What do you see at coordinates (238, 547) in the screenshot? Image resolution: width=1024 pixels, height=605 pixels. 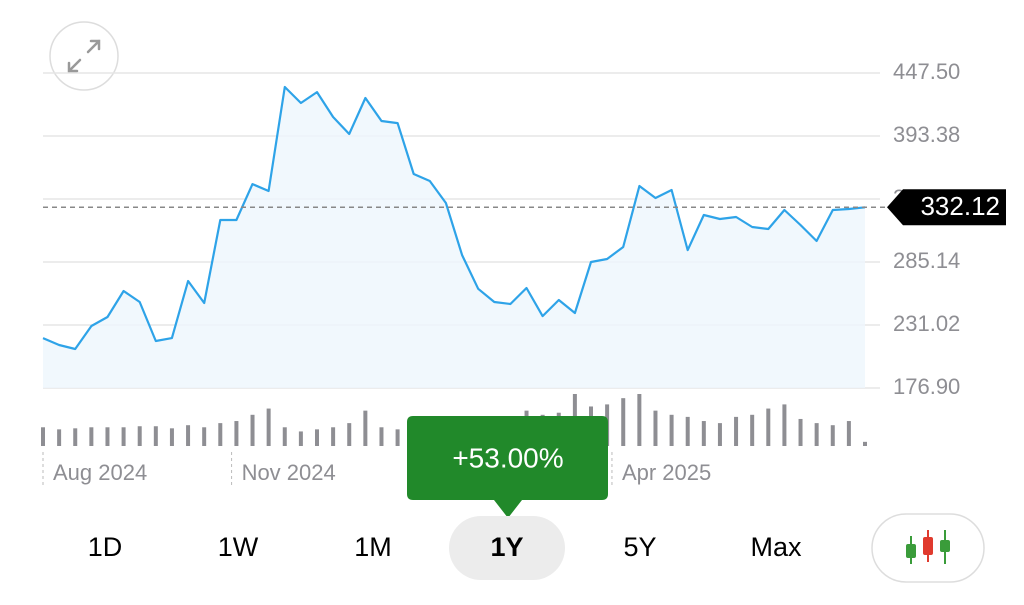 I see `range-button: 1W` at bounding box center [238, 547].